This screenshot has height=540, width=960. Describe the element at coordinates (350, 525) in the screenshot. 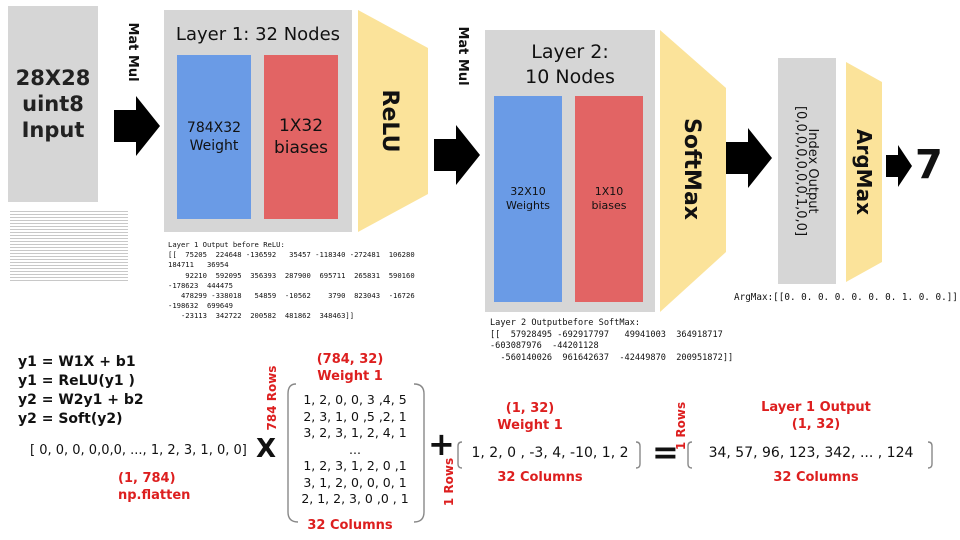

I see `weight-1-columns-label: 32 Columns` at that location.